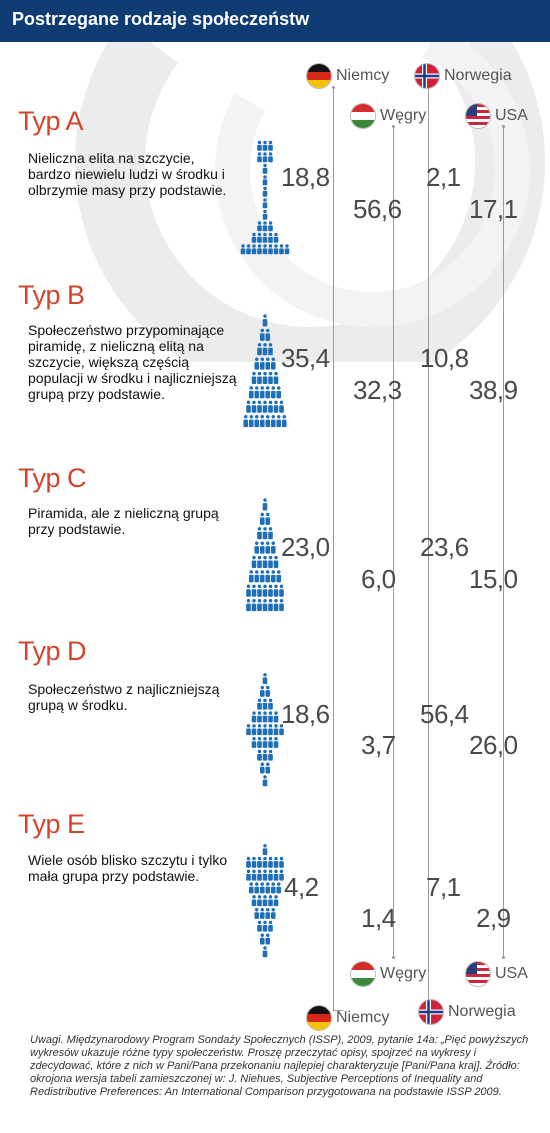  Describe the element at coordinates (363, 974) in the screenshot. I see `hungary-flag-icon` at that location.